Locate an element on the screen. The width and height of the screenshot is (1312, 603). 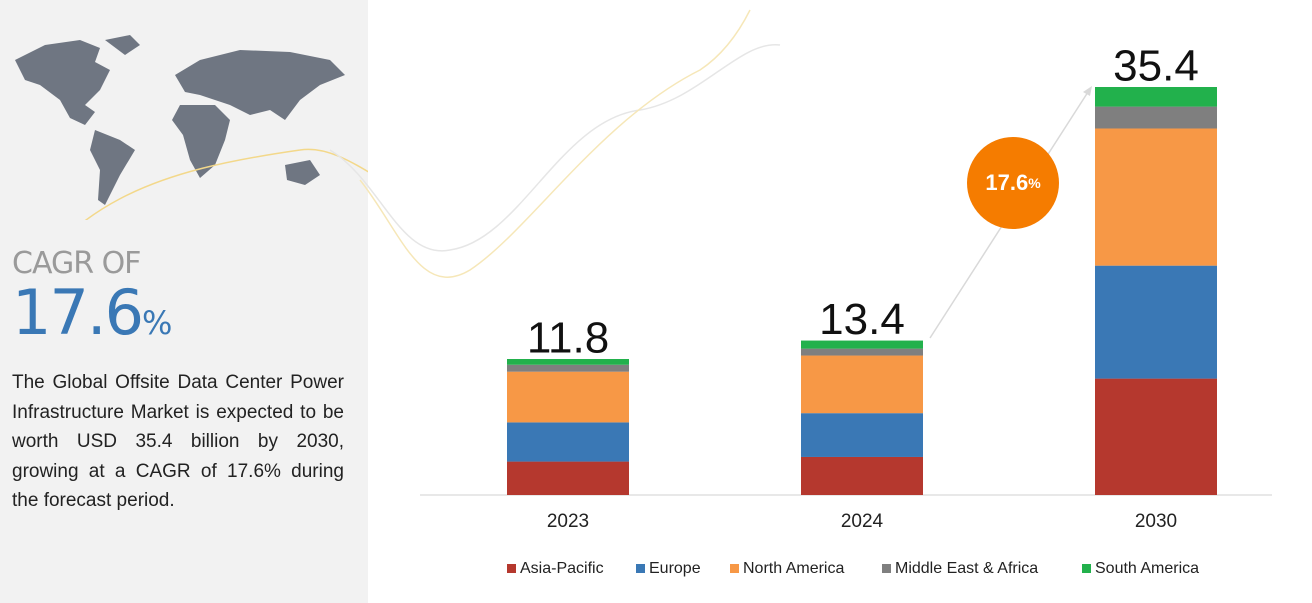
world-map is located at coordinates (191, 127).